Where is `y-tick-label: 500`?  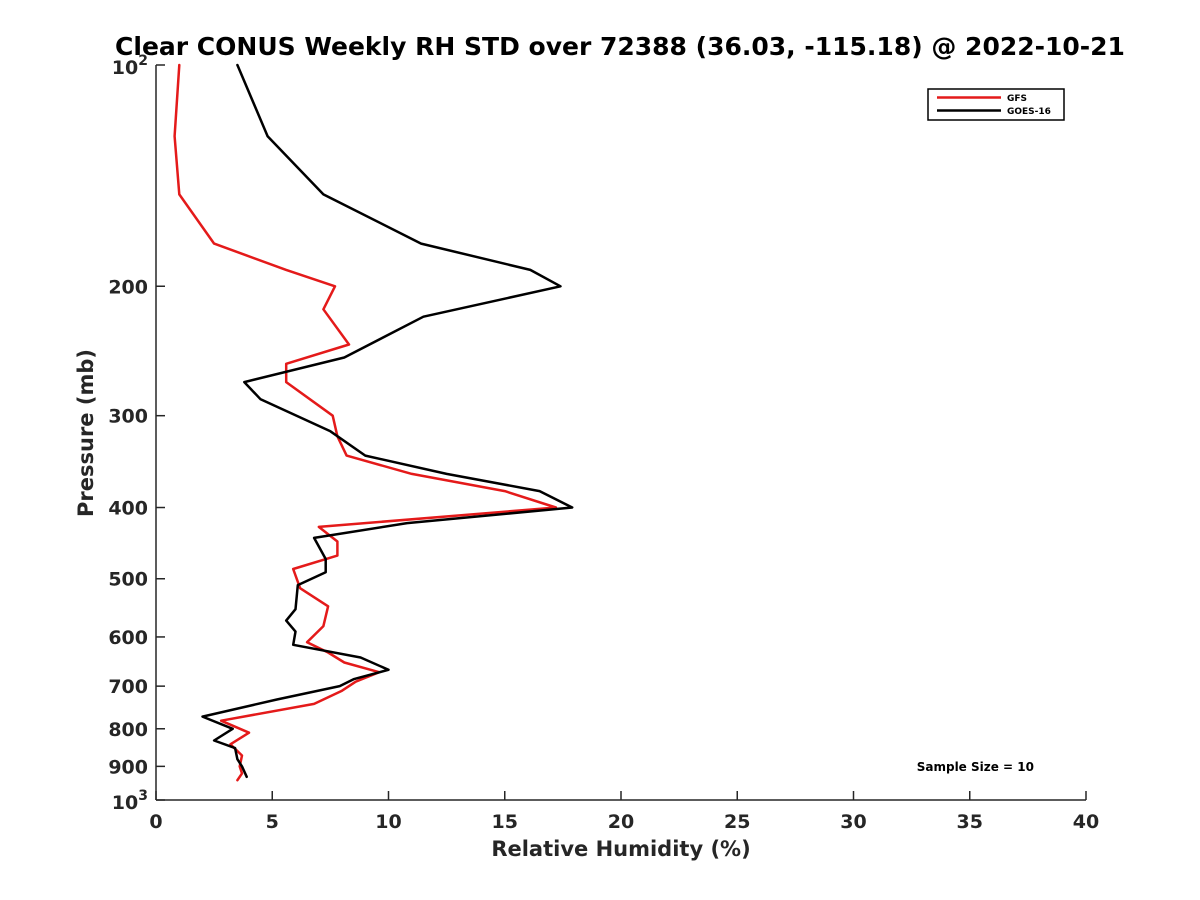 y-tick-label: 500 is located at coordinates (128, 580).